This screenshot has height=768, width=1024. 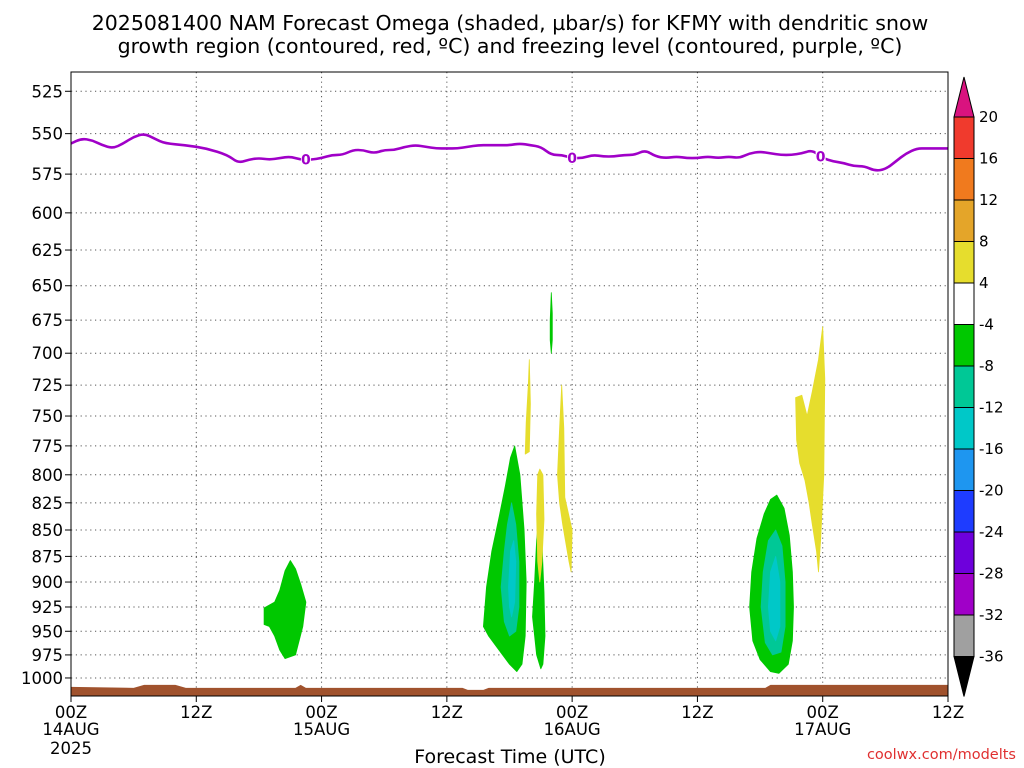 I want to click on freezing-level-line, so click(x=509, y=152).